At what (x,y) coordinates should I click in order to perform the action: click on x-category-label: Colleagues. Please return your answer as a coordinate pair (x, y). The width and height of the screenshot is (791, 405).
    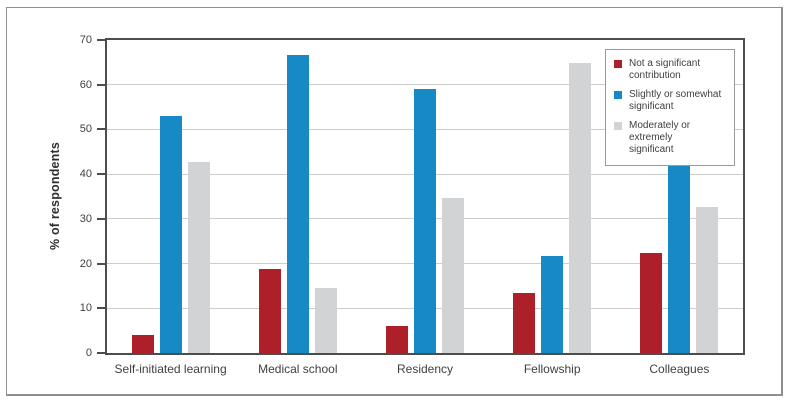
    Looking at the image, I should click on (679, 369).